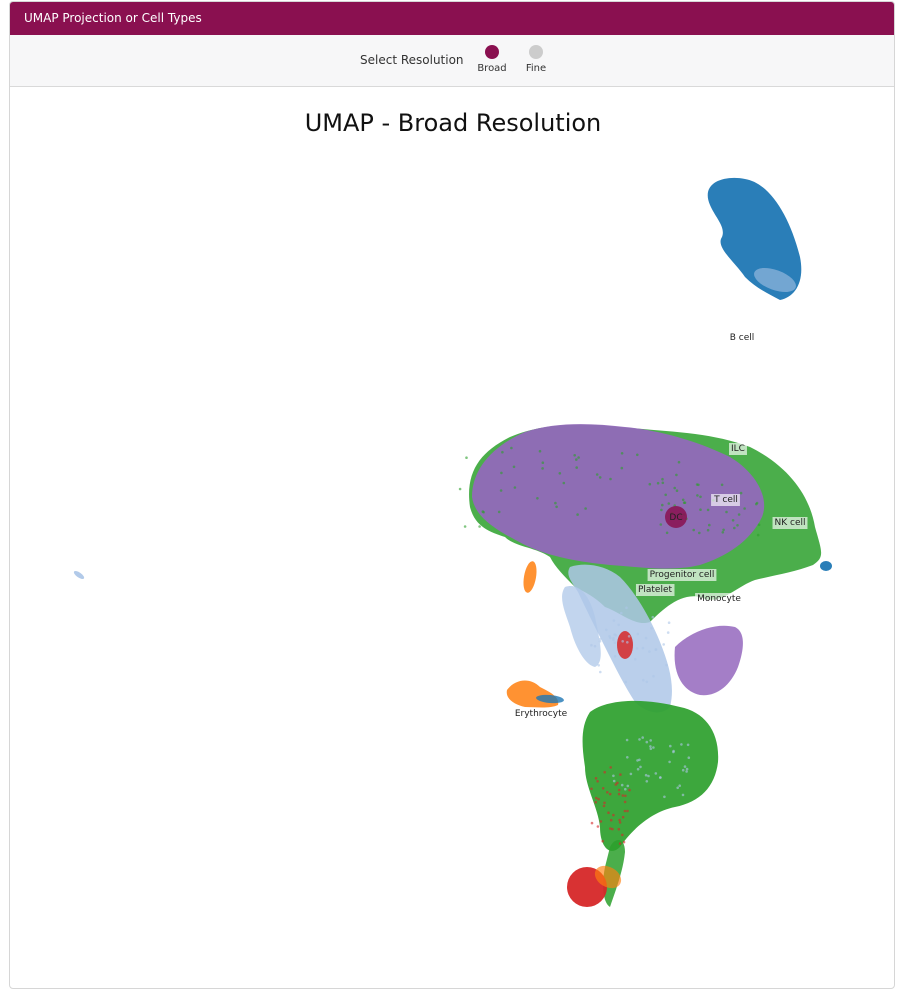  I want to click on resolution-option-fine: Fine, so click(536, 59).